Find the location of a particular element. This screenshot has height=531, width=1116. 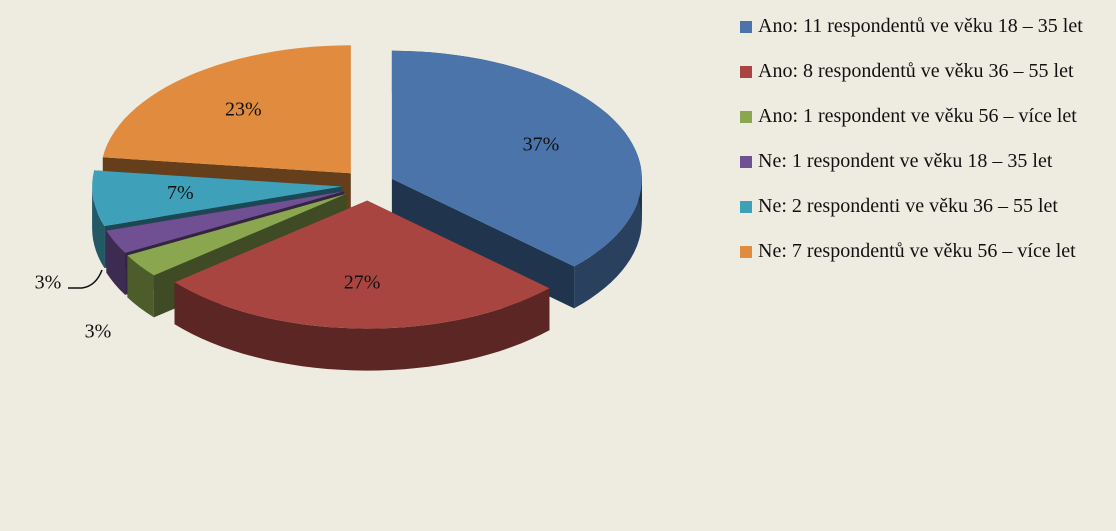

legend-label: Ano: 8 respondentů ve věku 36 – 55 let is located at coordinates (916, 71).